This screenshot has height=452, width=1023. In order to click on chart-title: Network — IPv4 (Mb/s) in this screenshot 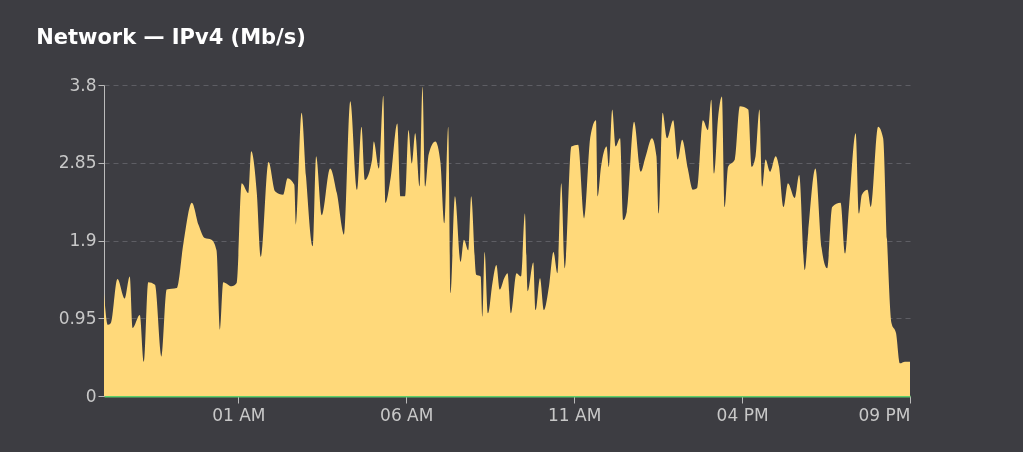, I will do `click(171, 37)`.